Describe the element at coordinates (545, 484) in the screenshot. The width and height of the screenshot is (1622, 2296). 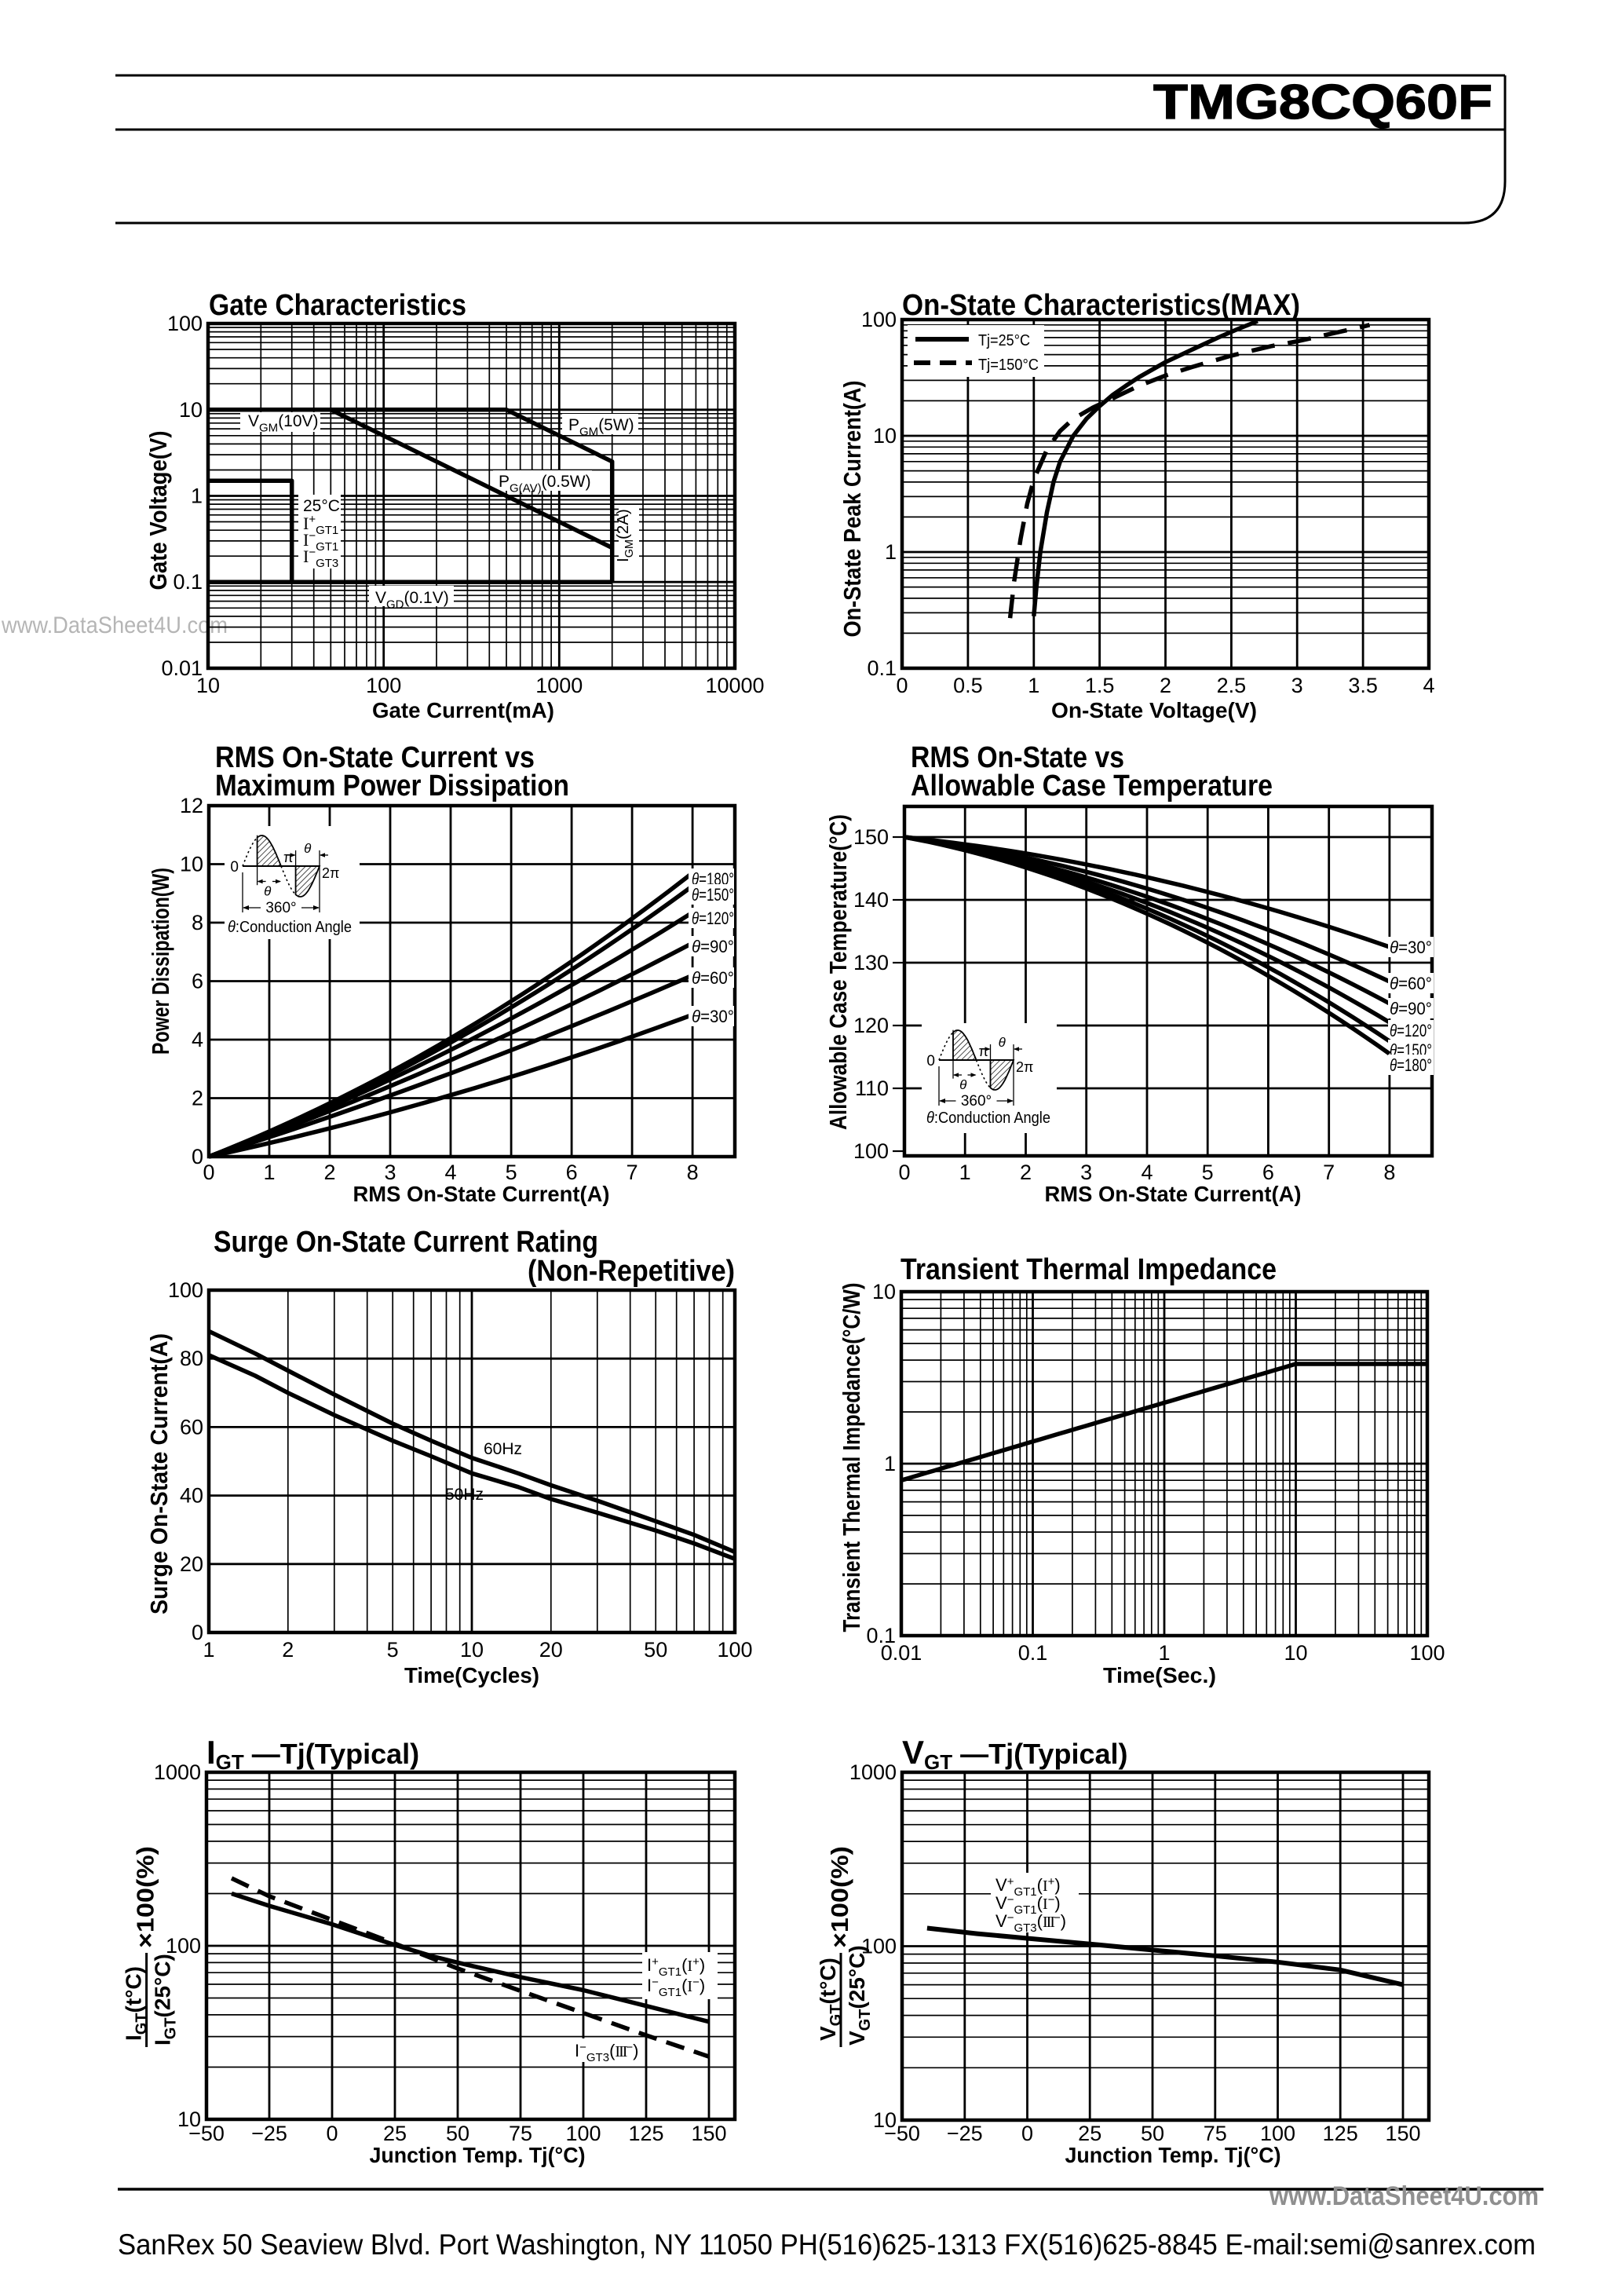
I see `svg-text: PG(AV)(0.5W)` at that location.